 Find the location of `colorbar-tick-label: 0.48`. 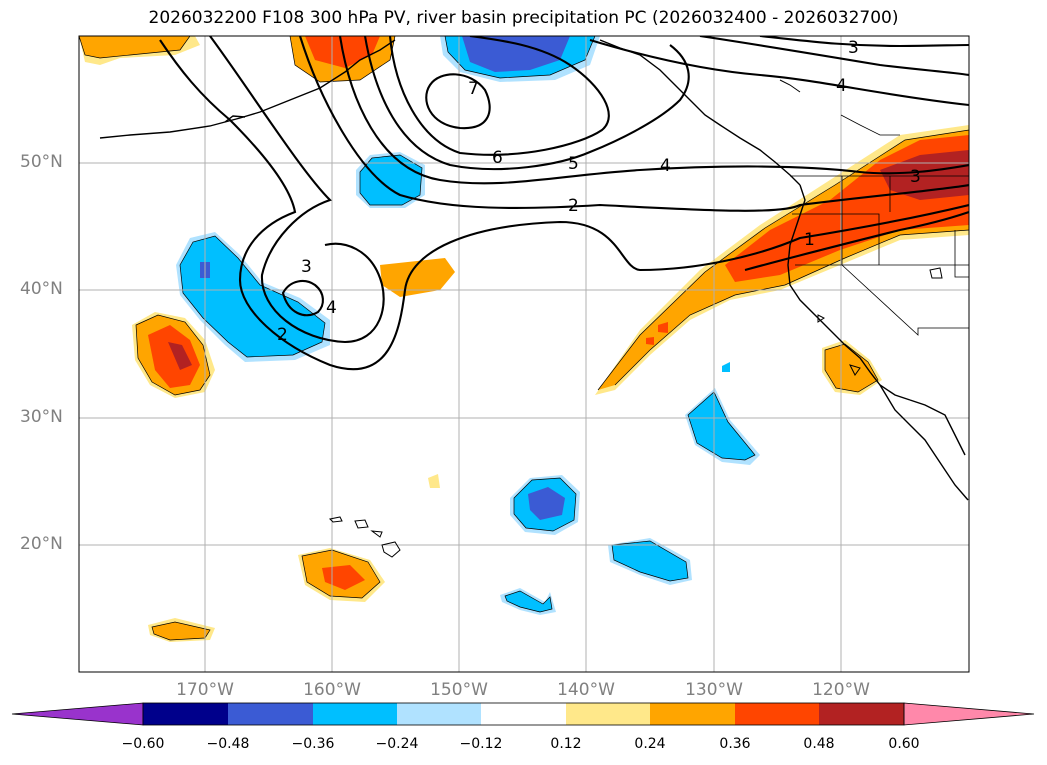

colorbar-tick-label: 0.48 is located at coordinates (819, 744).